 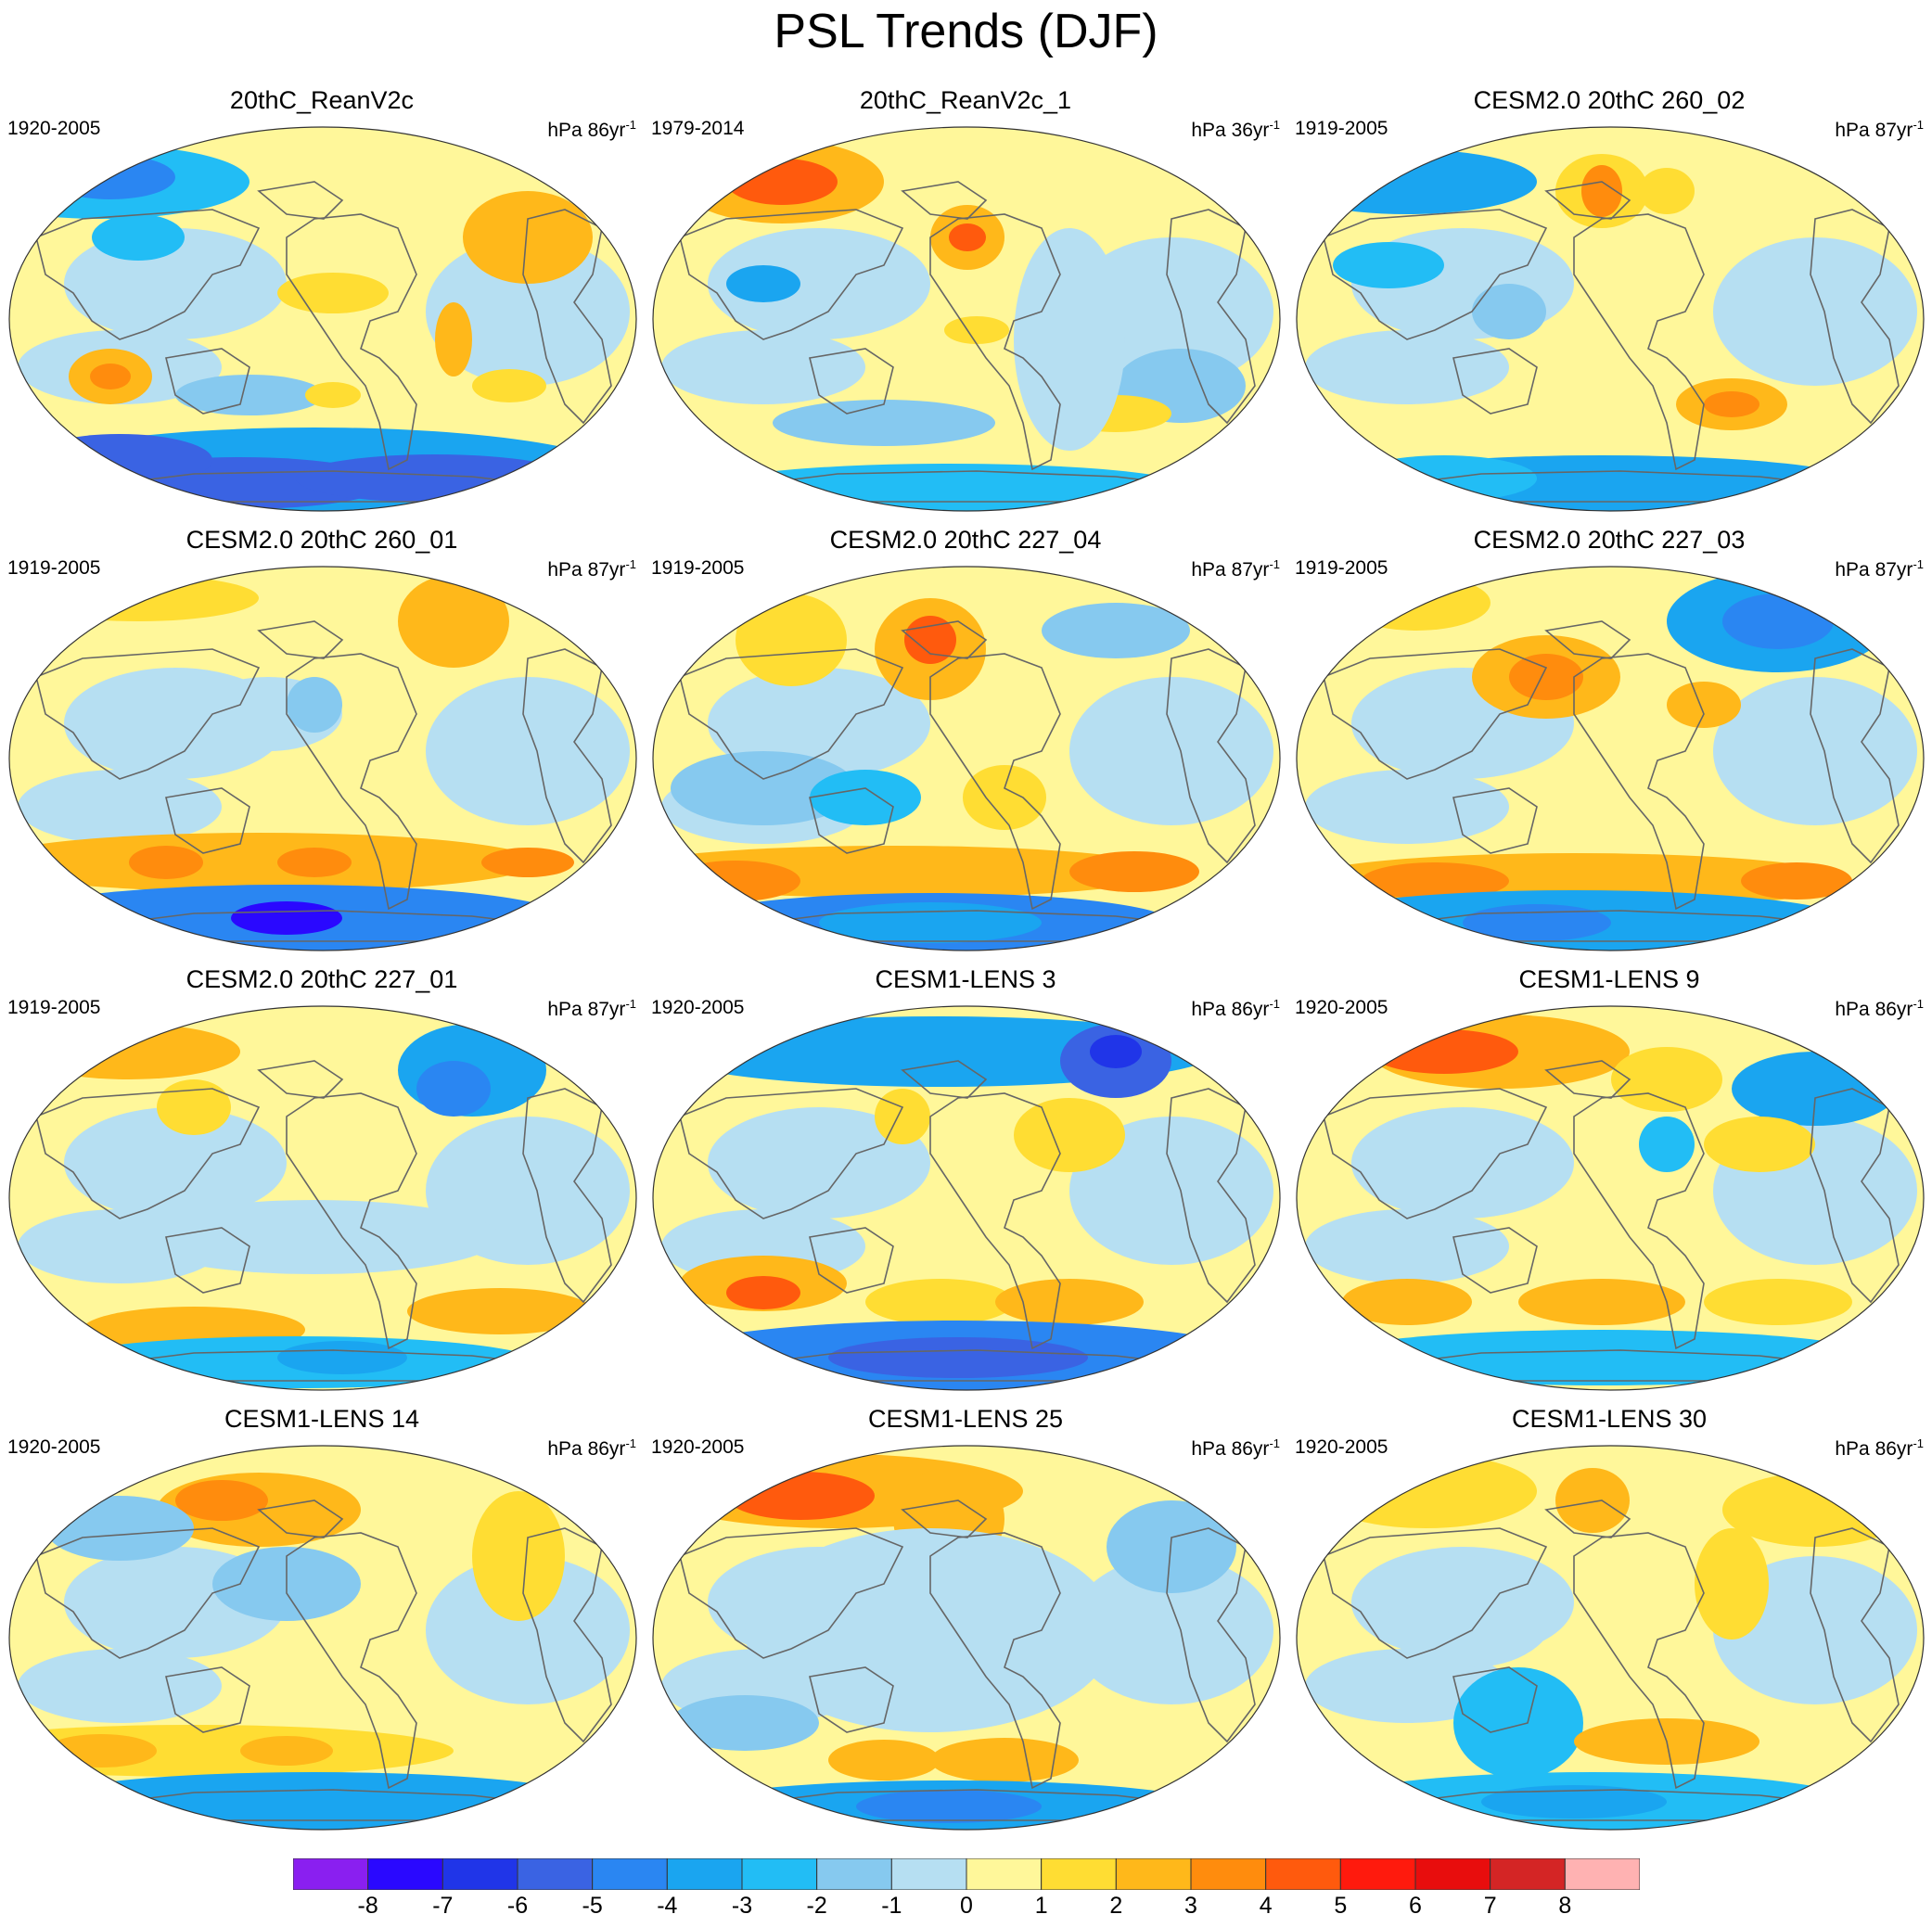 I want to click on colorbar, so click(x=966, y=1874).